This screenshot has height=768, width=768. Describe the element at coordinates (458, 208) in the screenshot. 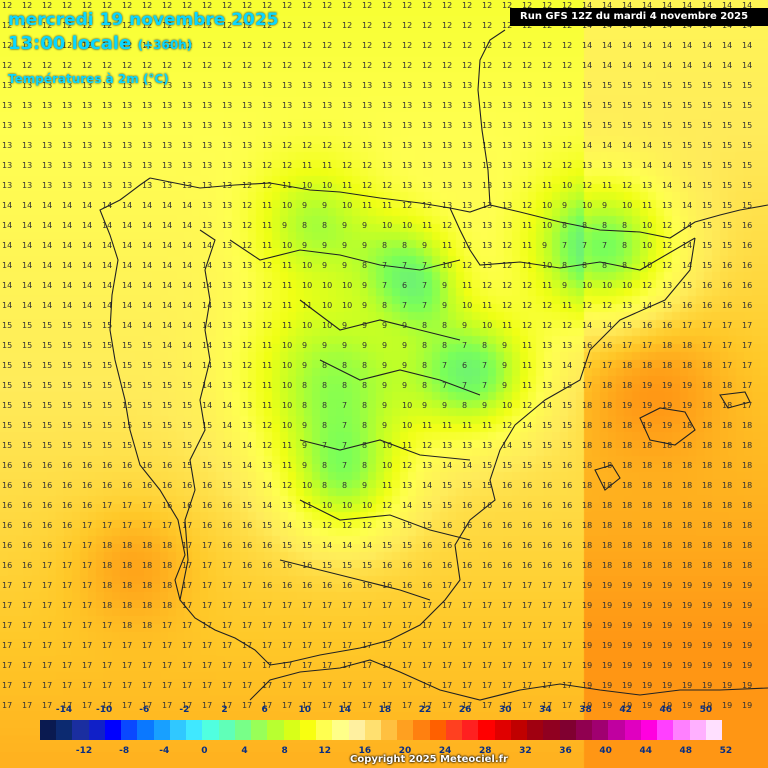

I see `iberia-coastline` at that location.